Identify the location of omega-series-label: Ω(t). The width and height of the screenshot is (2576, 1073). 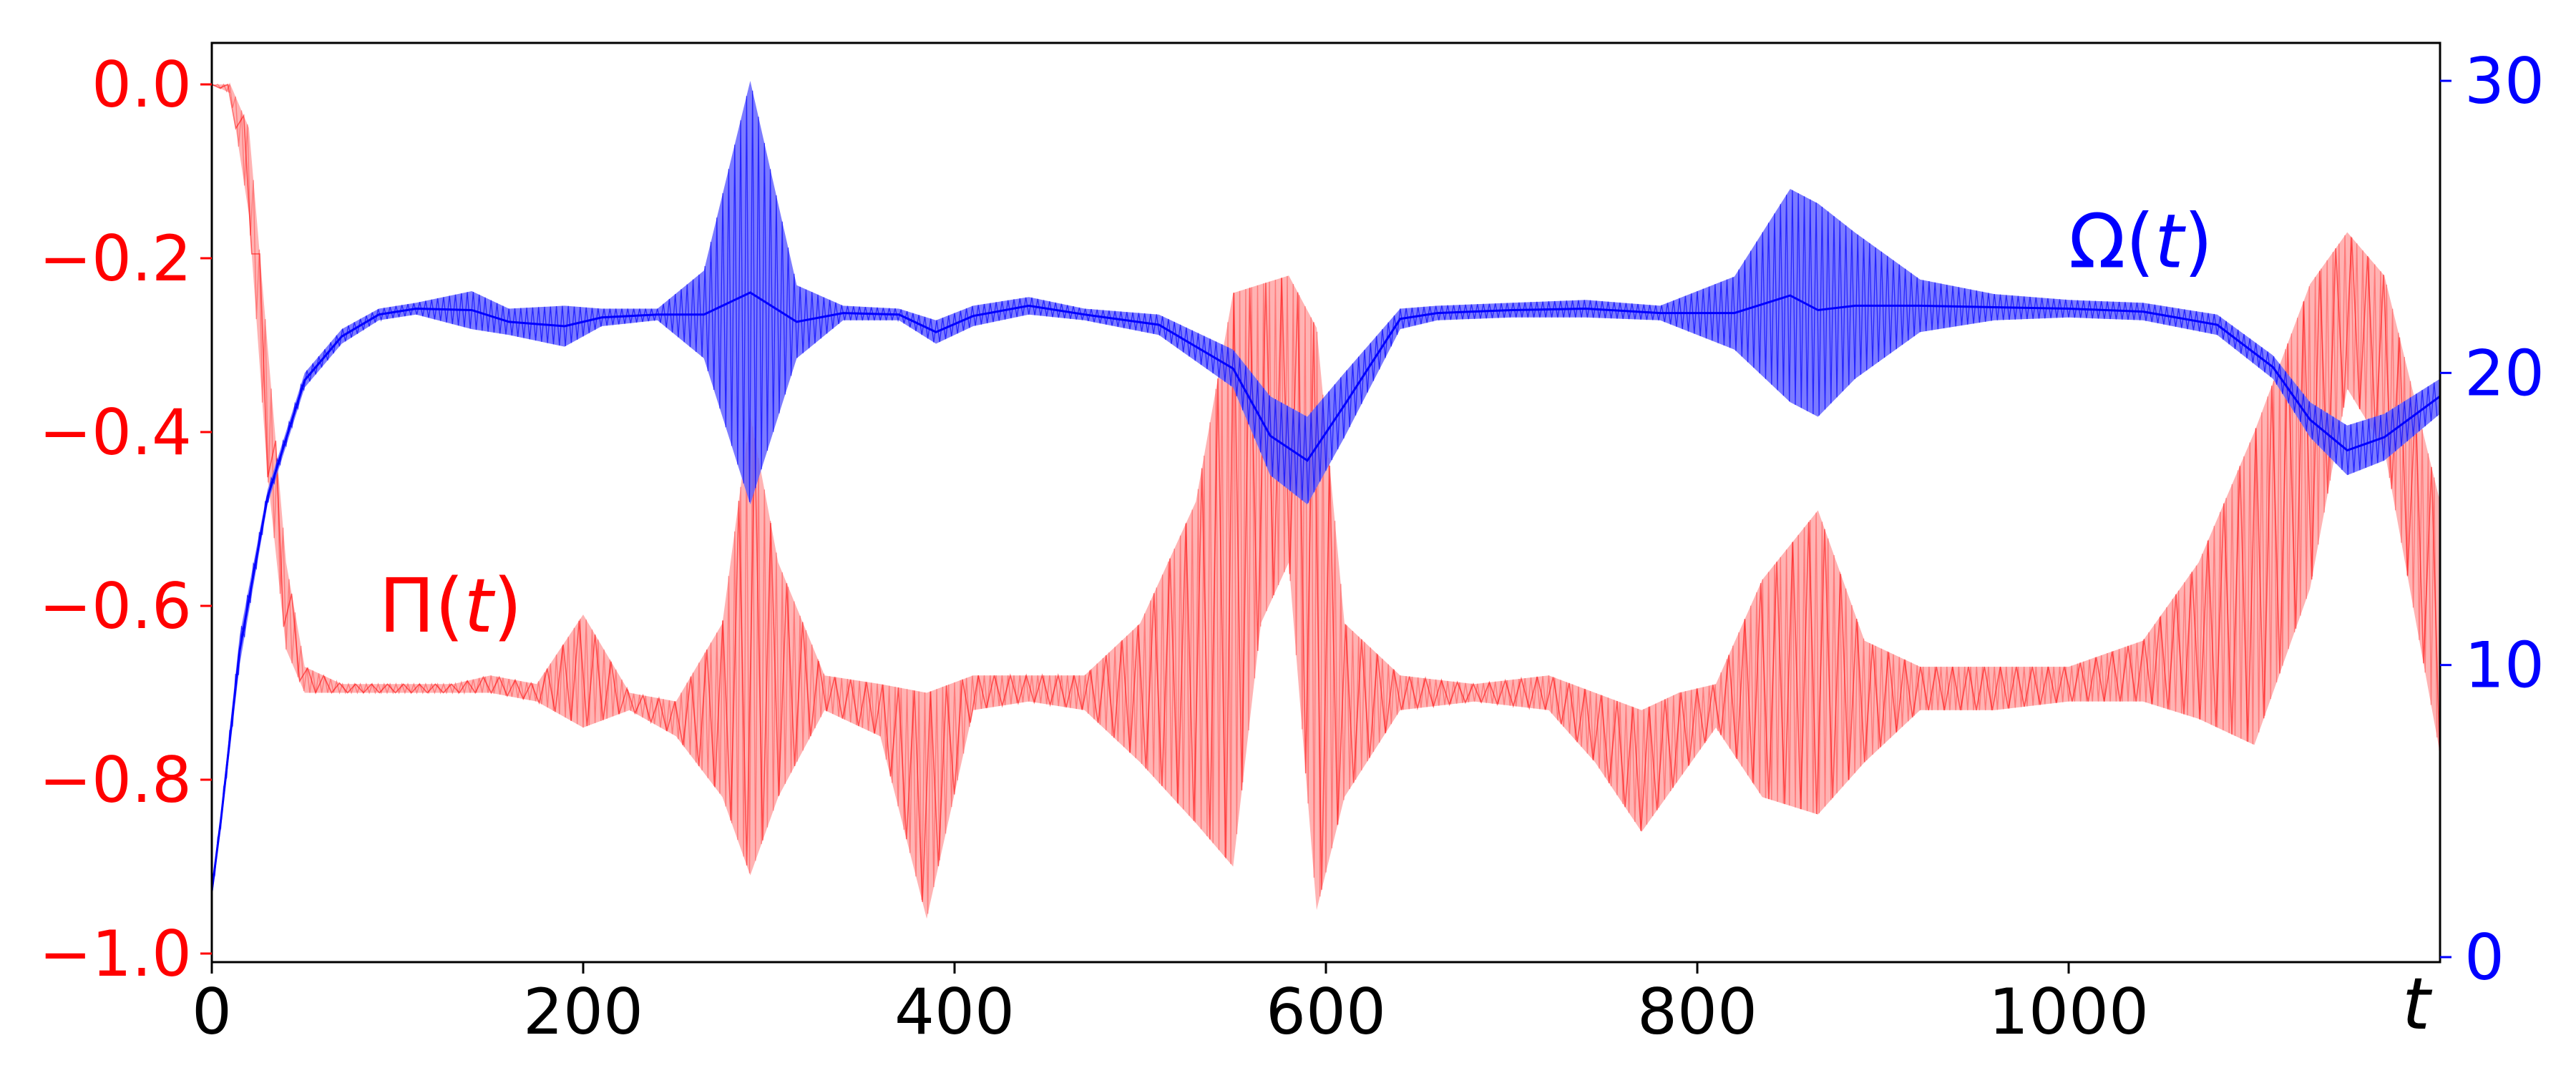
(2140, 241).